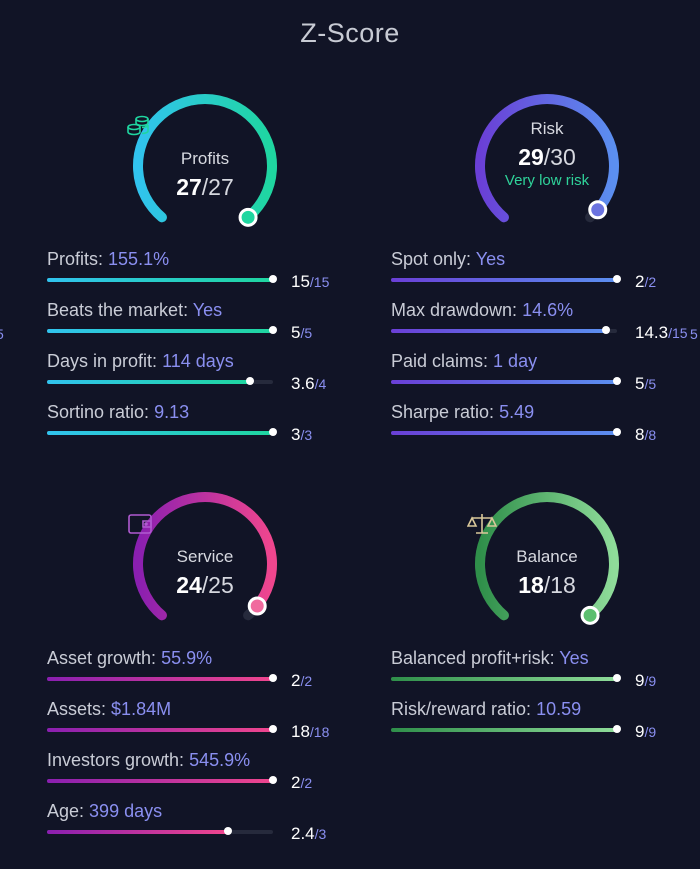  I want to click on metric-label: Sortino ratio: 9.13, so click(118, 412).